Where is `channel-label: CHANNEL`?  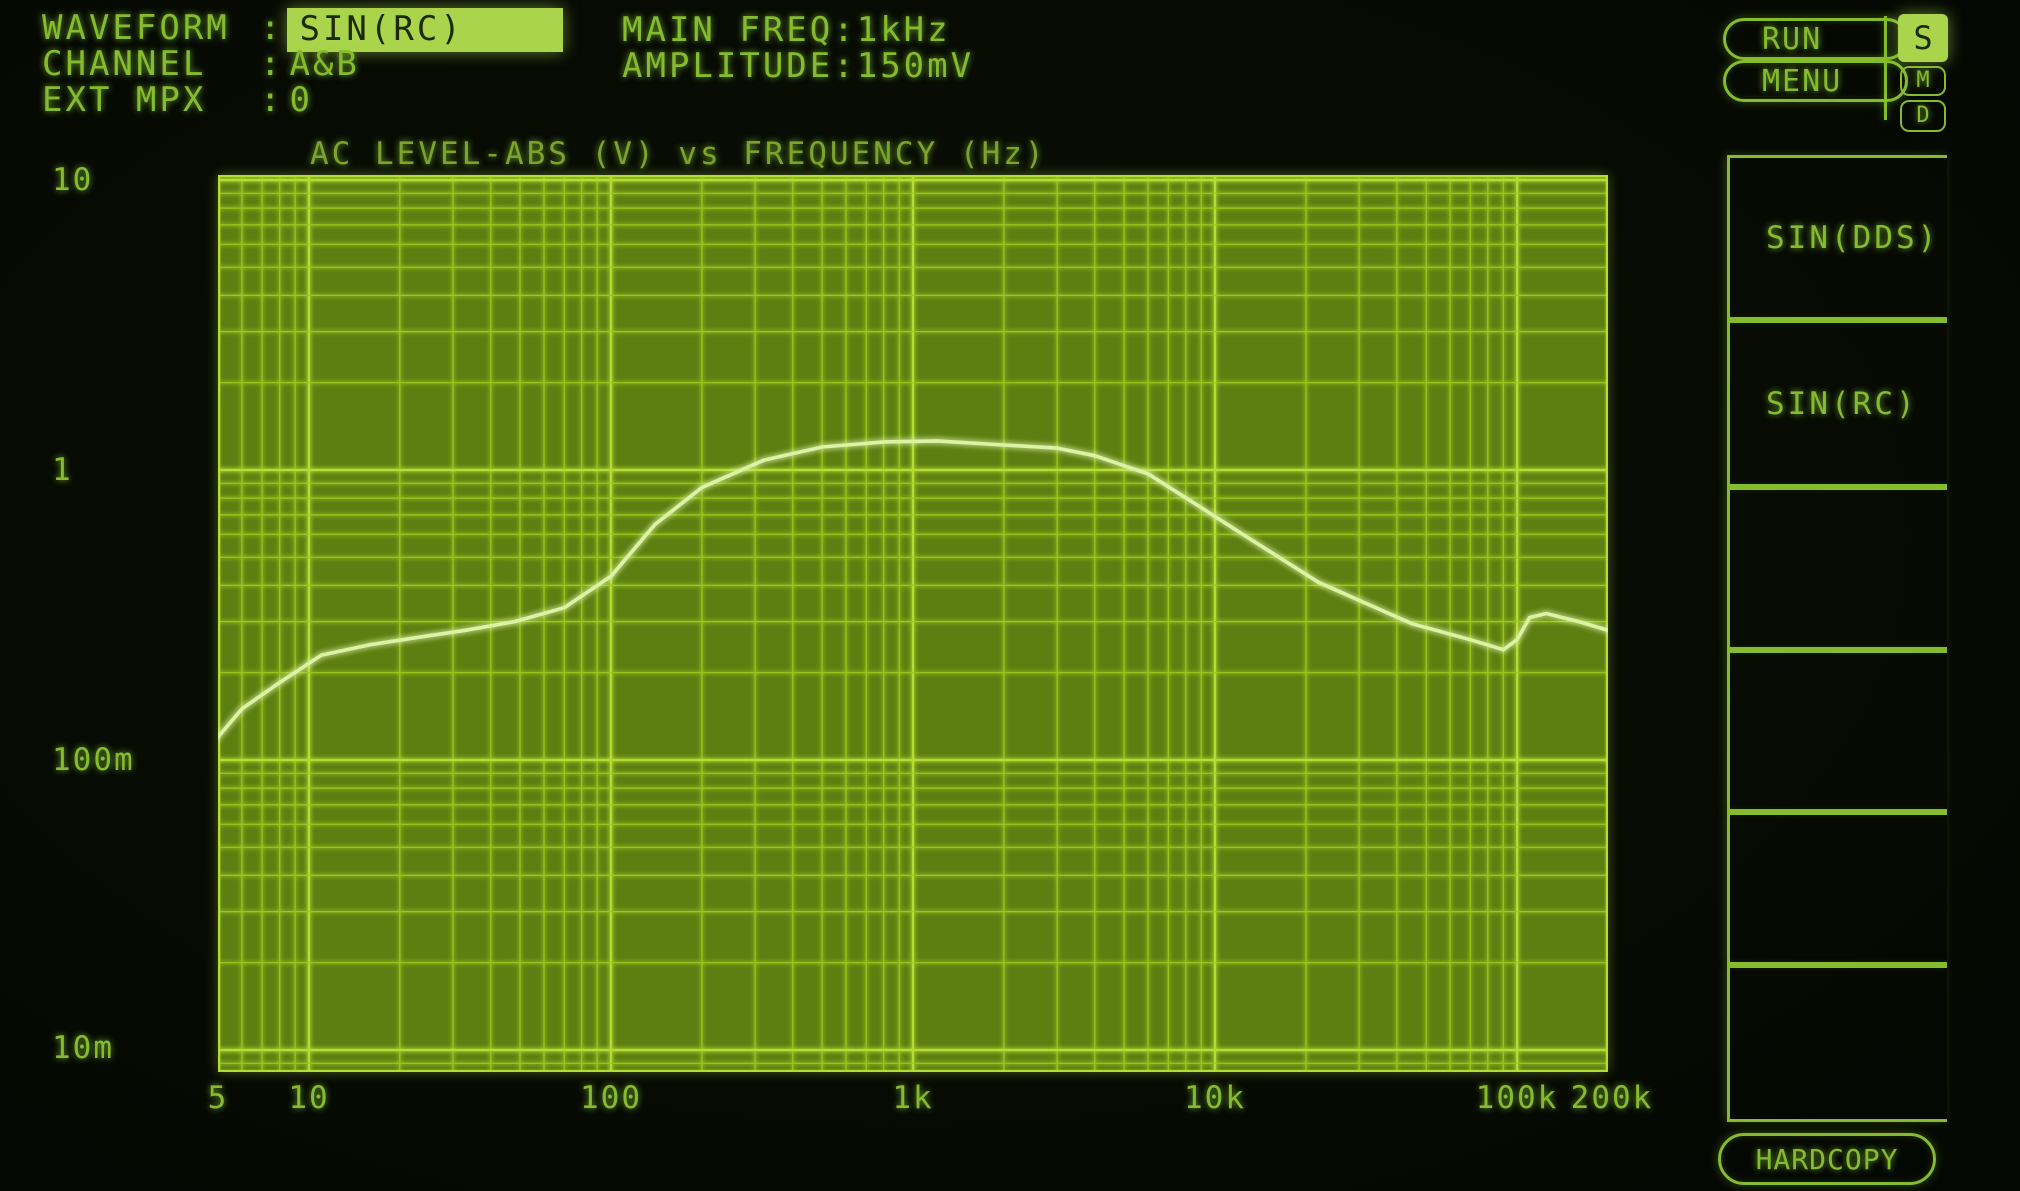 channel-label: CHANNEL is located at coordinates (124, 64).